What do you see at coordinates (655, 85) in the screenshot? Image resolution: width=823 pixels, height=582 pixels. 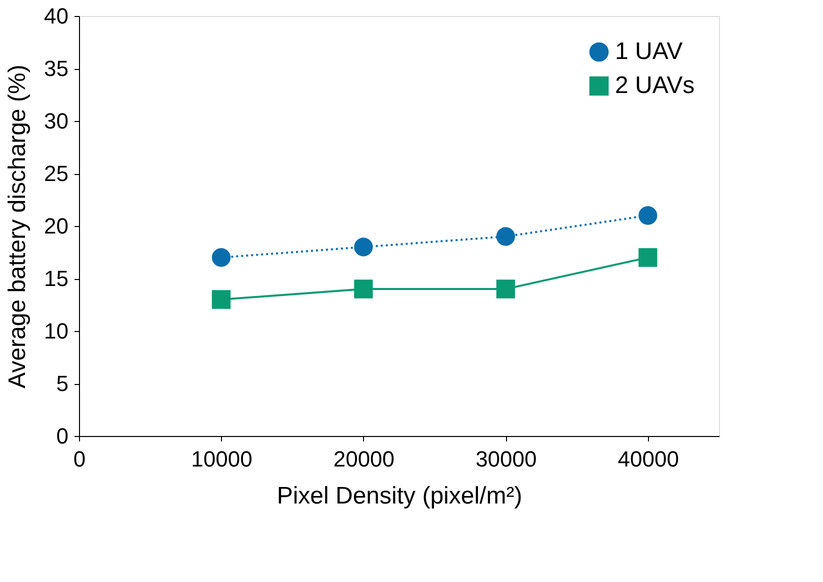 I see `legend-label: 2 UAVs` at bounding box center [655, 85].